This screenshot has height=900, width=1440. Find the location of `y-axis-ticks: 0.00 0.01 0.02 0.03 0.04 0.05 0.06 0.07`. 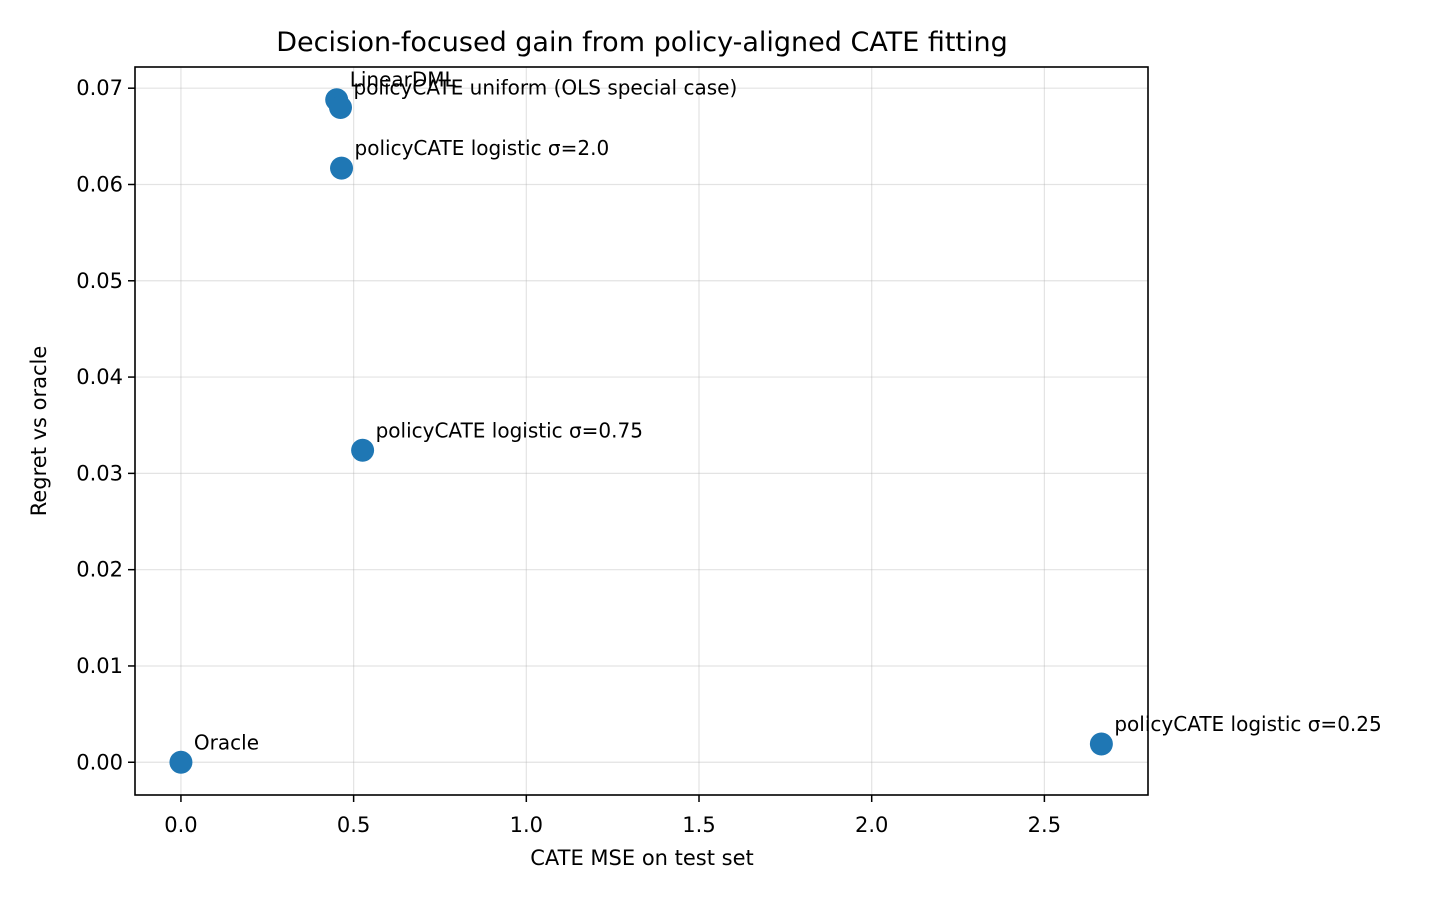

y-axis-ticks: 0.00 0.01 0.02 0.03 0.04 0.05 0.06 0.07 is located at coordinates (105, 425).